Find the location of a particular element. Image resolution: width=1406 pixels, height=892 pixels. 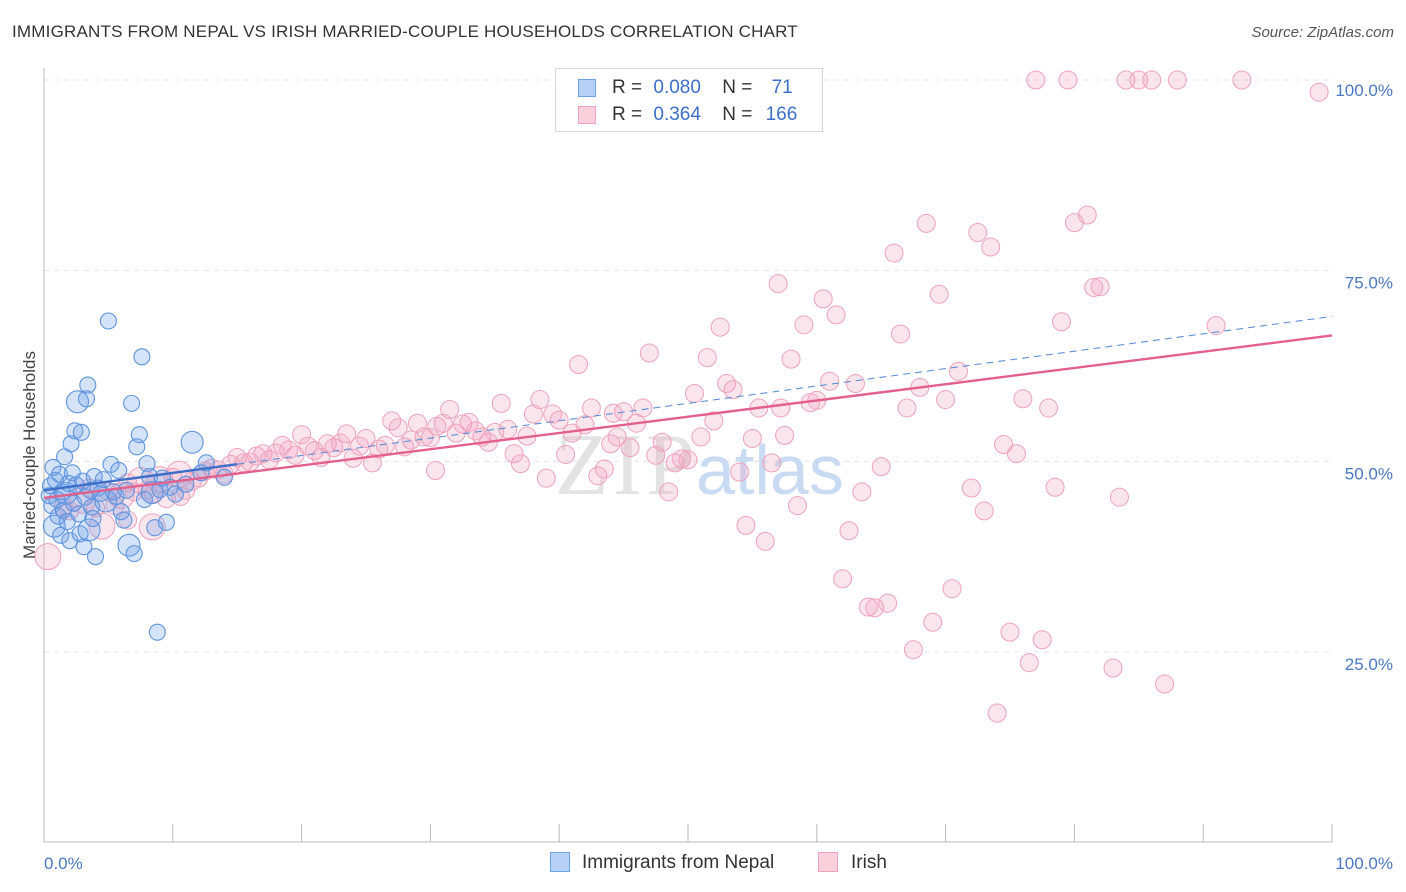

y-tick-label: 50.0% is located at coordinates (1369, 473).